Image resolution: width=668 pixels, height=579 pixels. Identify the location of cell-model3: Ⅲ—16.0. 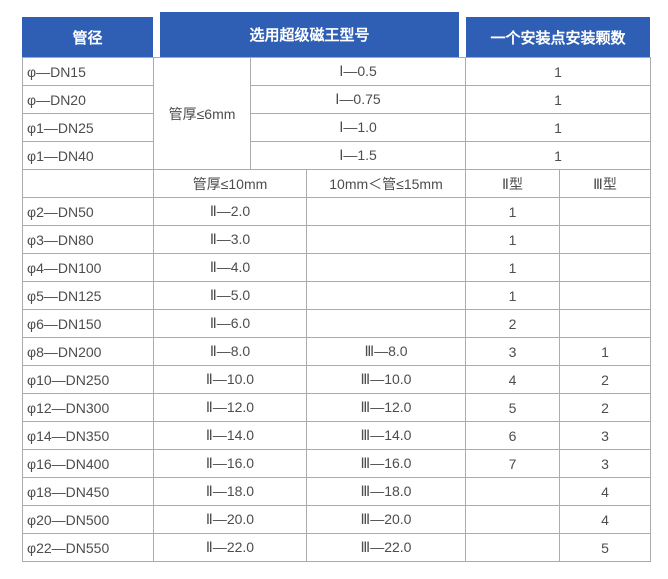
(386, 464).